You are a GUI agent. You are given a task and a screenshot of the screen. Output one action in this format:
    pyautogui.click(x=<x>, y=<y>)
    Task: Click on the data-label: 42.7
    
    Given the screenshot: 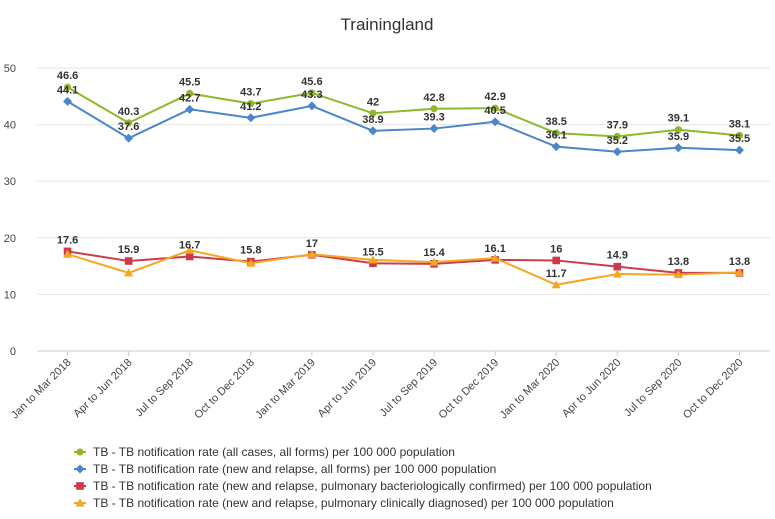 What is the action you would take?
    pyautogui.click(x=189, y=98)
    